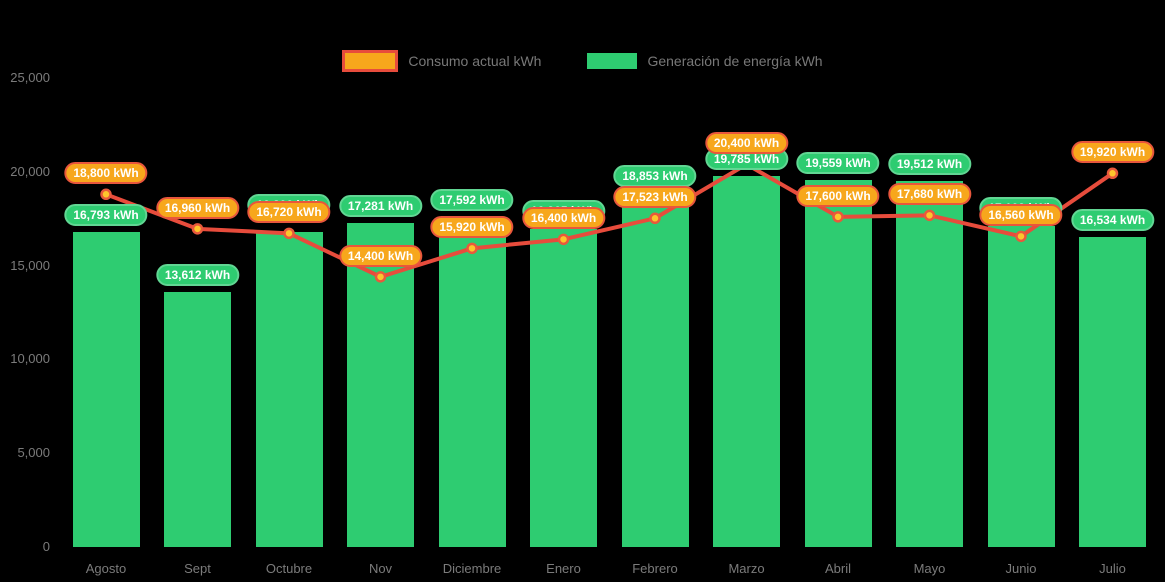  What do you see at coordinates (1021, 215) in the screenshot?
I see `label-consumo-junio: 16,560 kWh` at bounding box center [1021, 215].